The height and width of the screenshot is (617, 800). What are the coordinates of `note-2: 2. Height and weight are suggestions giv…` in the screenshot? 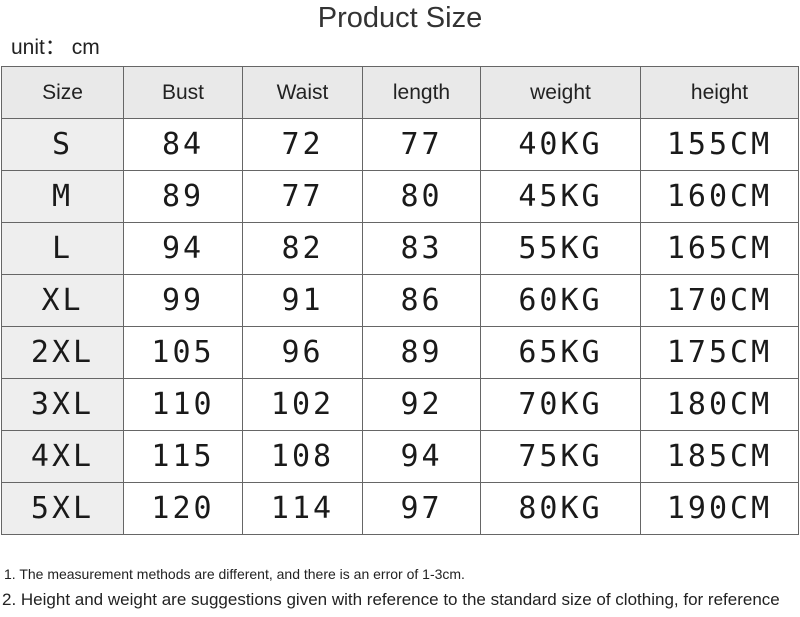 It's located at (391, 599).